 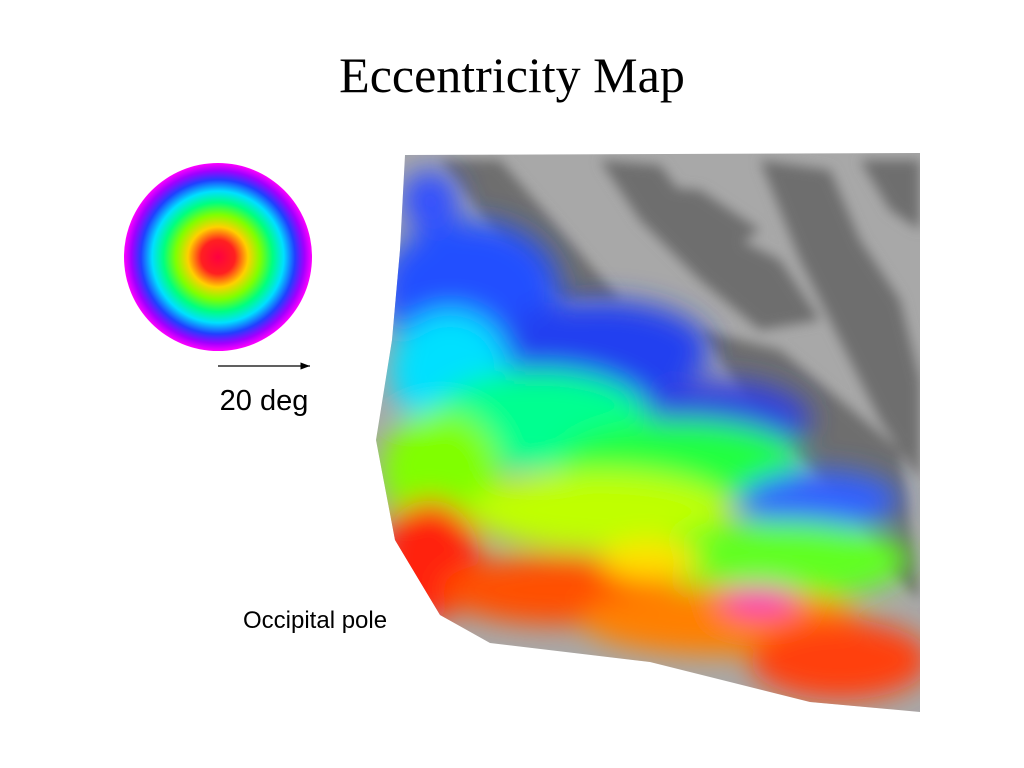 What do you see at coordinates (264, 401) in the screenshot?
I see `scale-label: 20 deg` at bounding box center [264, 401].